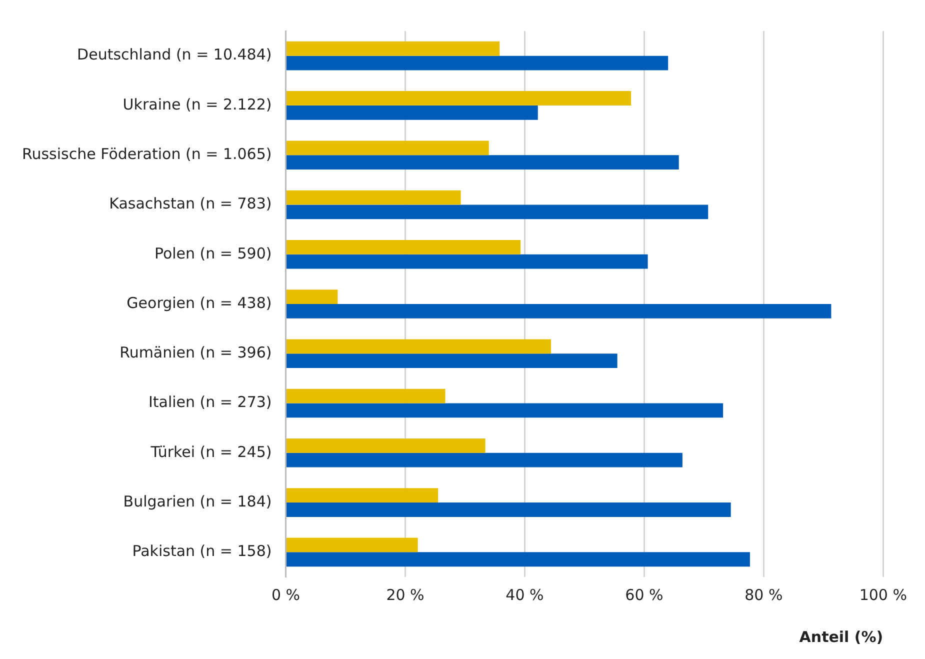  Describe the element at coordinates (644, 595) in the screenshot. I see `x-tick-label: 60 %` at that location.